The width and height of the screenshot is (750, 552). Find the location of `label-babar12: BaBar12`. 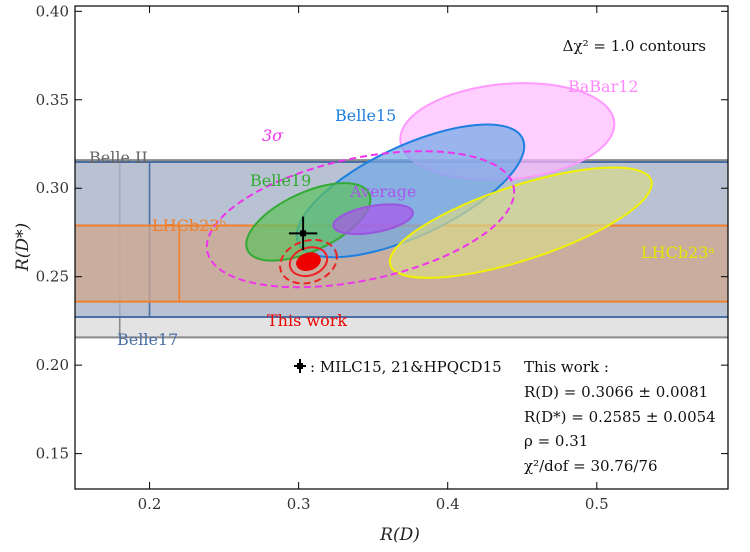

label-babar12: BaBar12 is located at coordinates (603, 86).